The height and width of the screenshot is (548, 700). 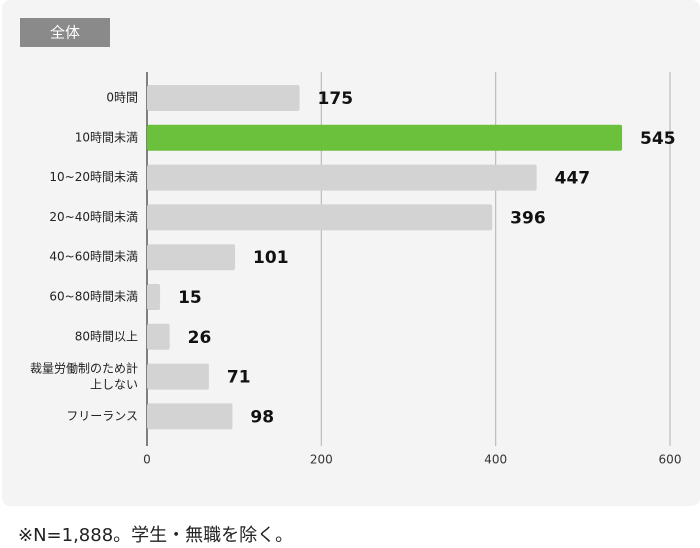 What do you see at coordinates (262, 417) in the screenshot?
I see `value-label: 98` at bounding box center [262, 417].